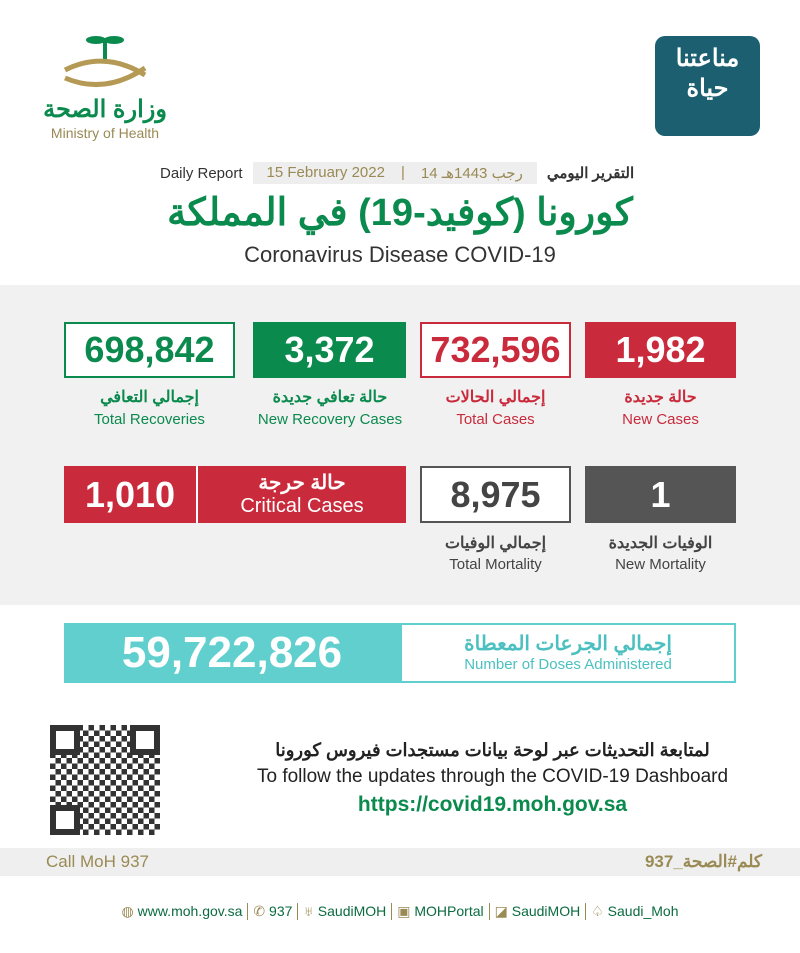 This screenshot has width=800, height=953. I want to click on date-box: 15 February 2022 | 14 رجب 1443هـ, so click(394, 173).